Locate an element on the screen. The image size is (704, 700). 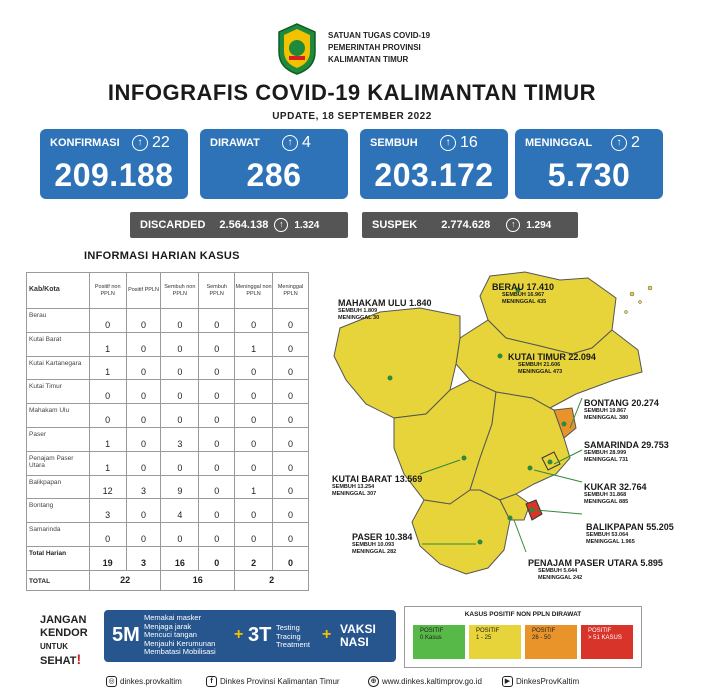
region-value: 13.569 is located at coordinates (408, 479).